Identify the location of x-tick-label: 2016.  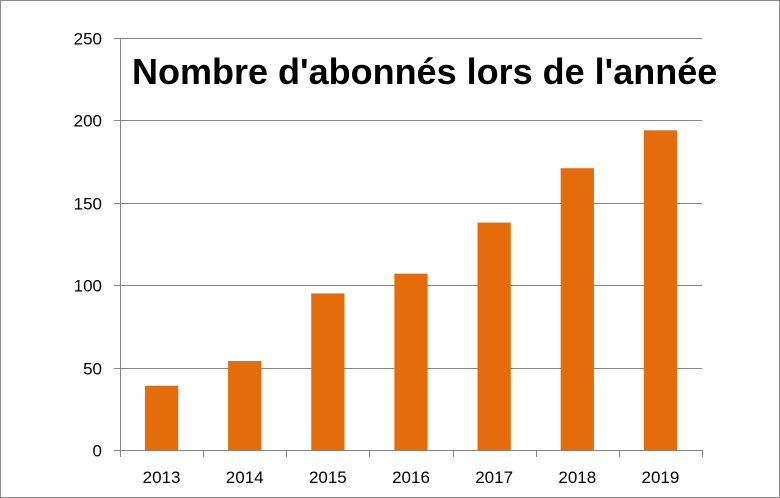
(411, 477).